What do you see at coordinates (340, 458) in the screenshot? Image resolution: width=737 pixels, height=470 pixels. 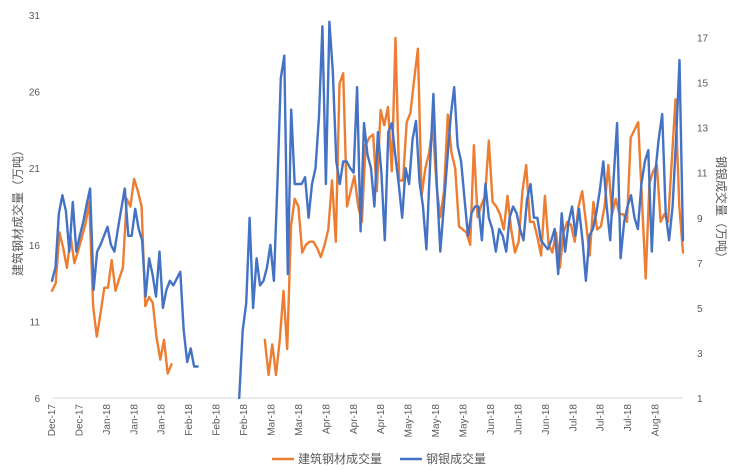 I see `legend-label-1: 建筑钢材成交量` at bounding box center [340, 458].